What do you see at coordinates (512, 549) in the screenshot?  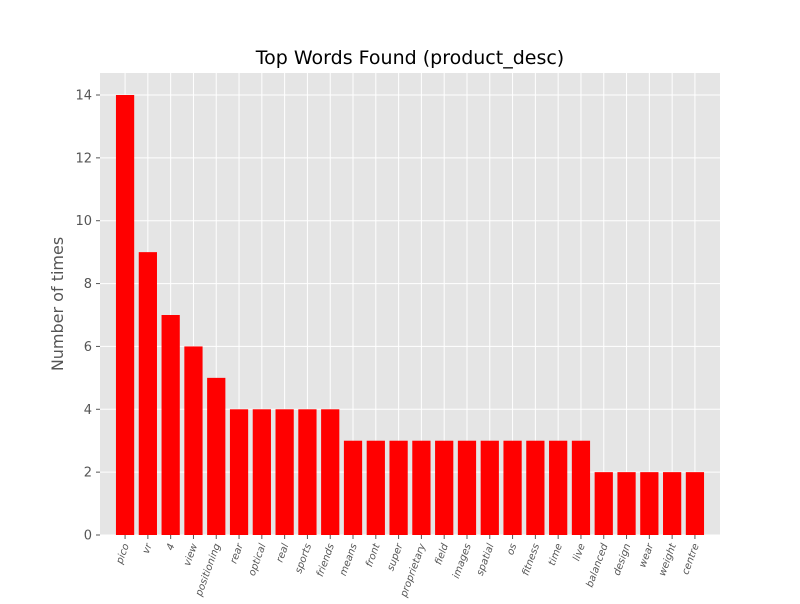 I see `x-tick-label: os` at bounding box center [512, 549].